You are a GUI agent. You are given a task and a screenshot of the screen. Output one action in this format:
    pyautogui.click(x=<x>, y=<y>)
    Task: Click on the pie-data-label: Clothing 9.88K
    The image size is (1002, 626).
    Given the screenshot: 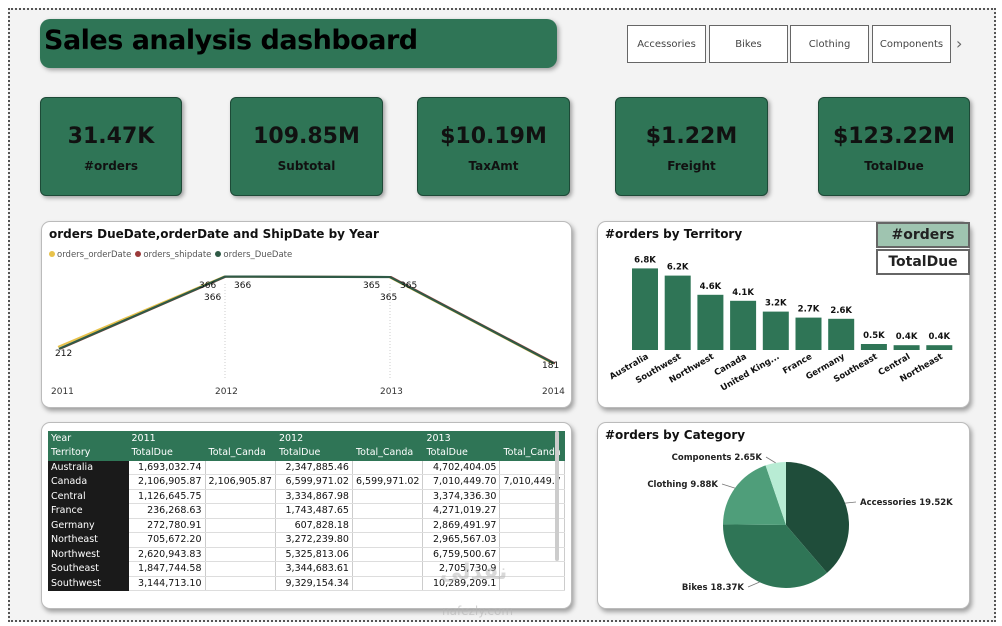 What is the action you would take?
    pyautogui.click(x=682, y=485)
    